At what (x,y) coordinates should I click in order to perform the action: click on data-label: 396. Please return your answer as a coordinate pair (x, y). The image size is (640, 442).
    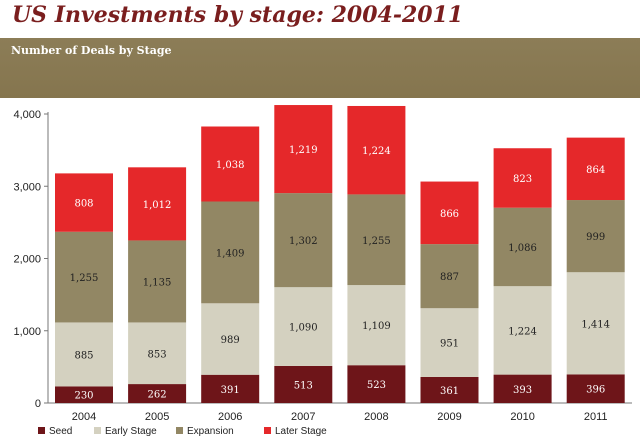
    Looking at the image, I should click on (595, 390).